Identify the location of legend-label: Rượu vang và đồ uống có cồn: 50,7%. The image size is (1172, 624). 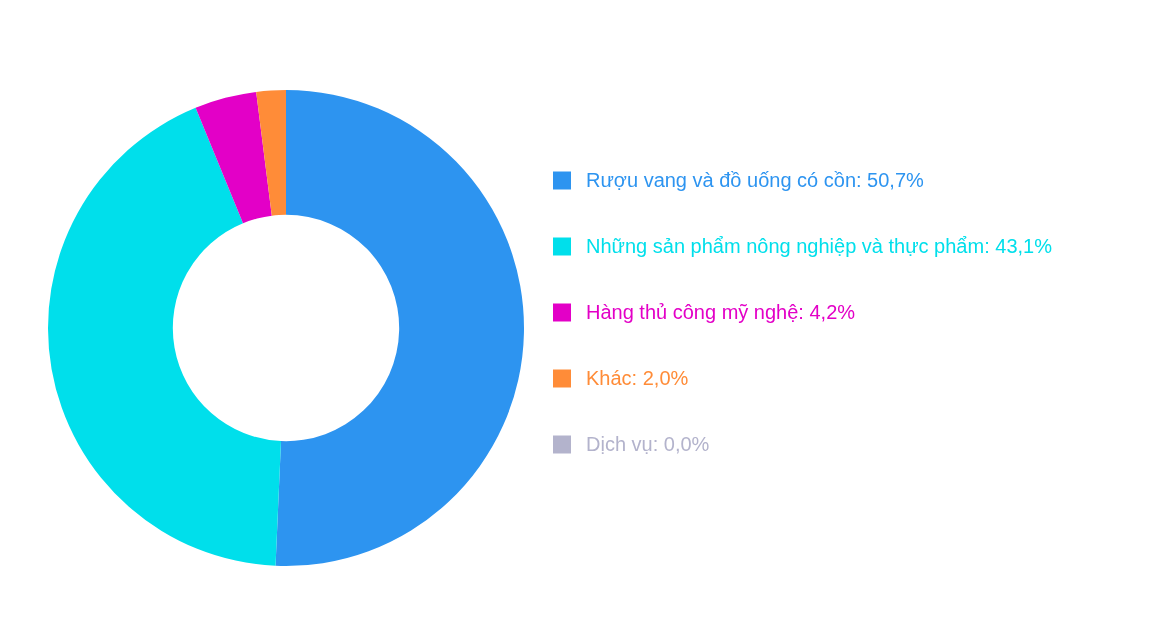
(755, 180).